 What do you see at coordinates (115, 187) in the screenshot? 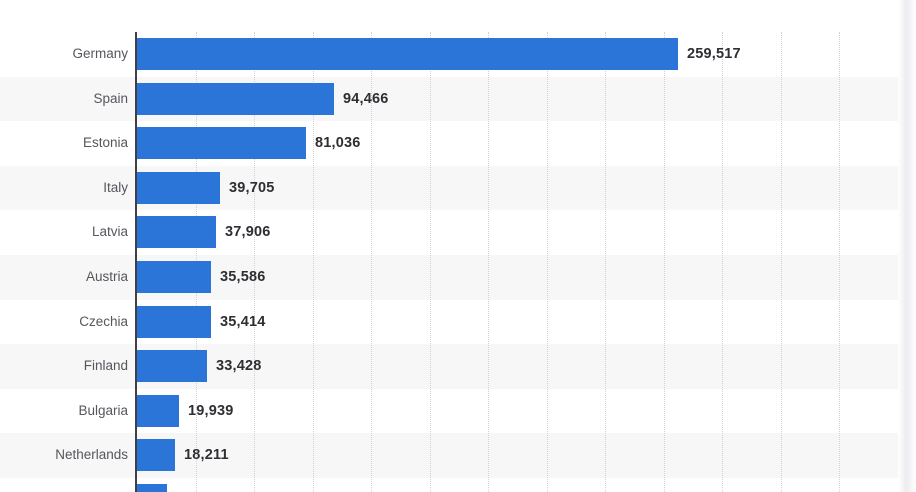
I see `category-label-italy: Italy` at bounding box center [115, 187].